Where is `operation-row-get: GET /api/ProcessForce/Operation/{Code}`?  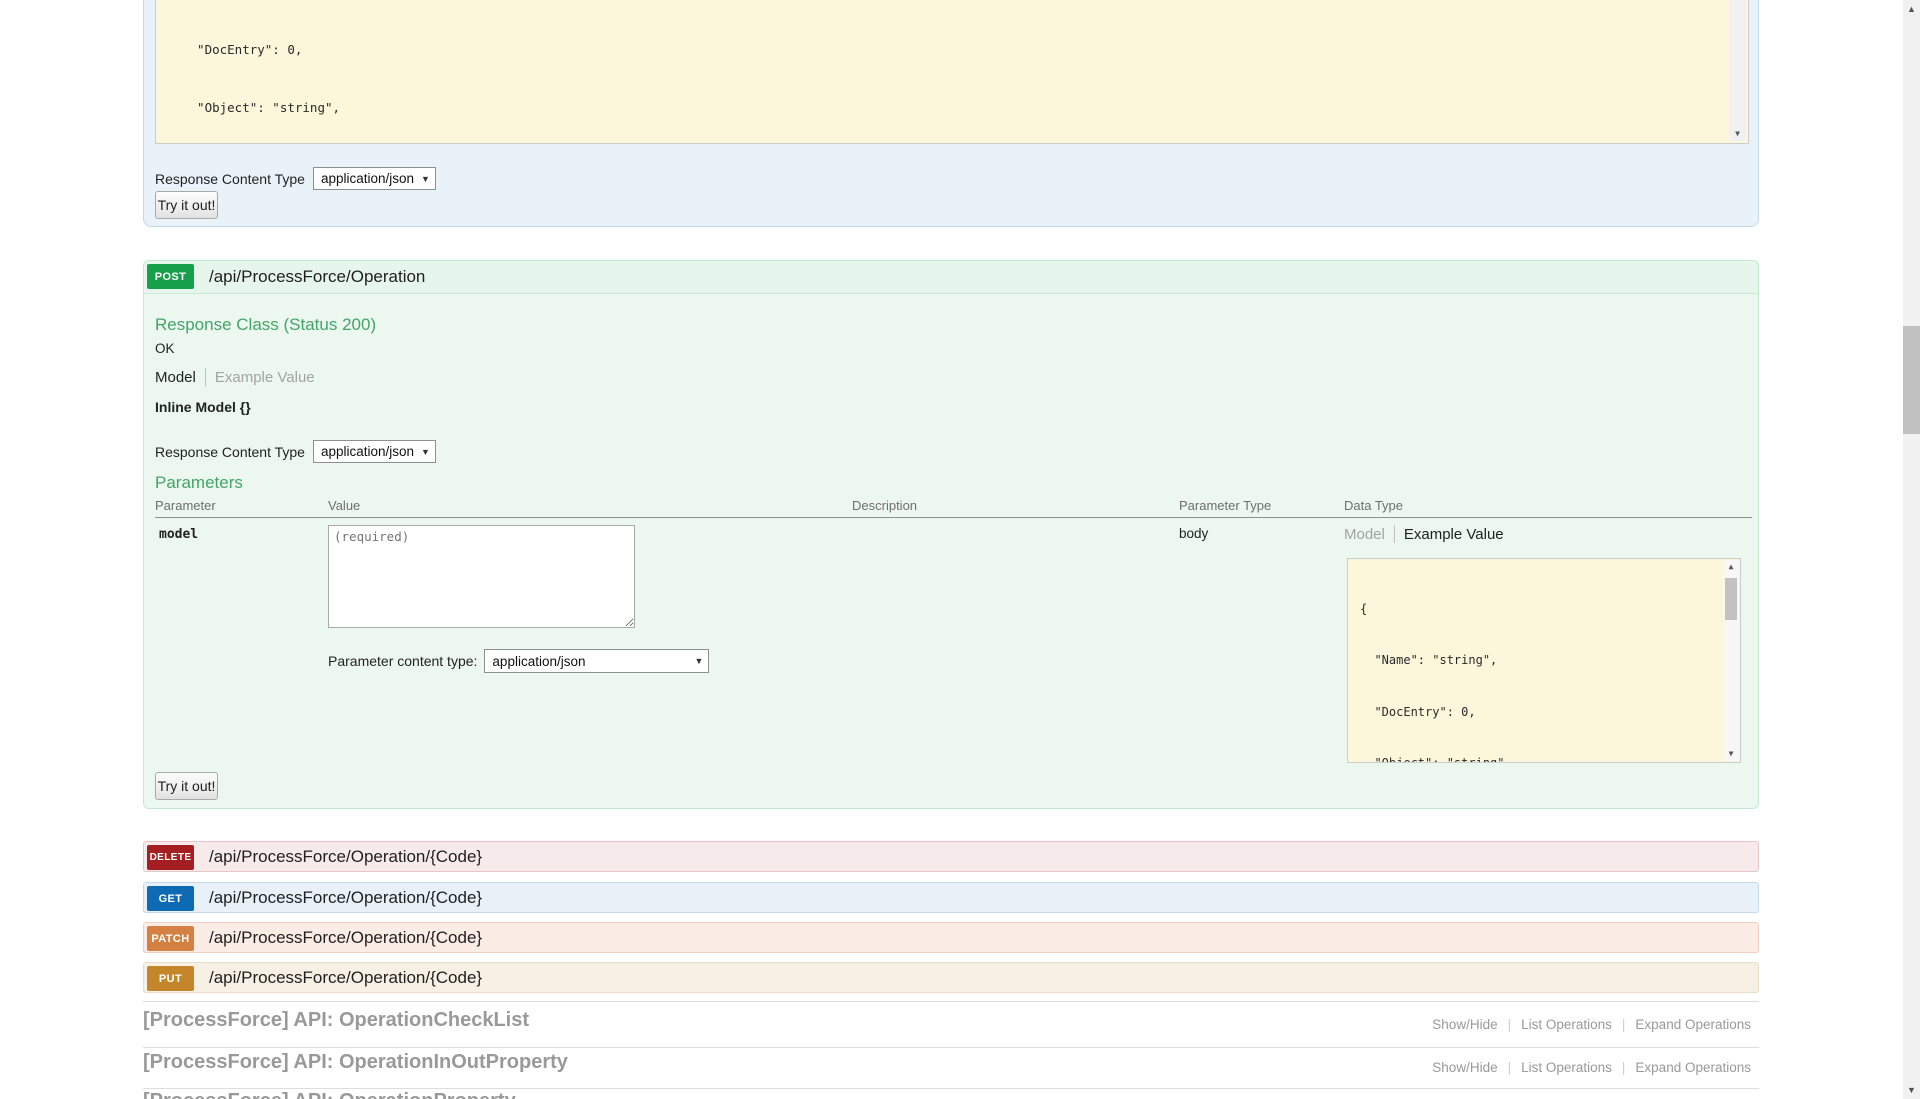 operation-row-get: GET /api/ProcessForce/Operation/{Code} is located at coordinates (951, 897).